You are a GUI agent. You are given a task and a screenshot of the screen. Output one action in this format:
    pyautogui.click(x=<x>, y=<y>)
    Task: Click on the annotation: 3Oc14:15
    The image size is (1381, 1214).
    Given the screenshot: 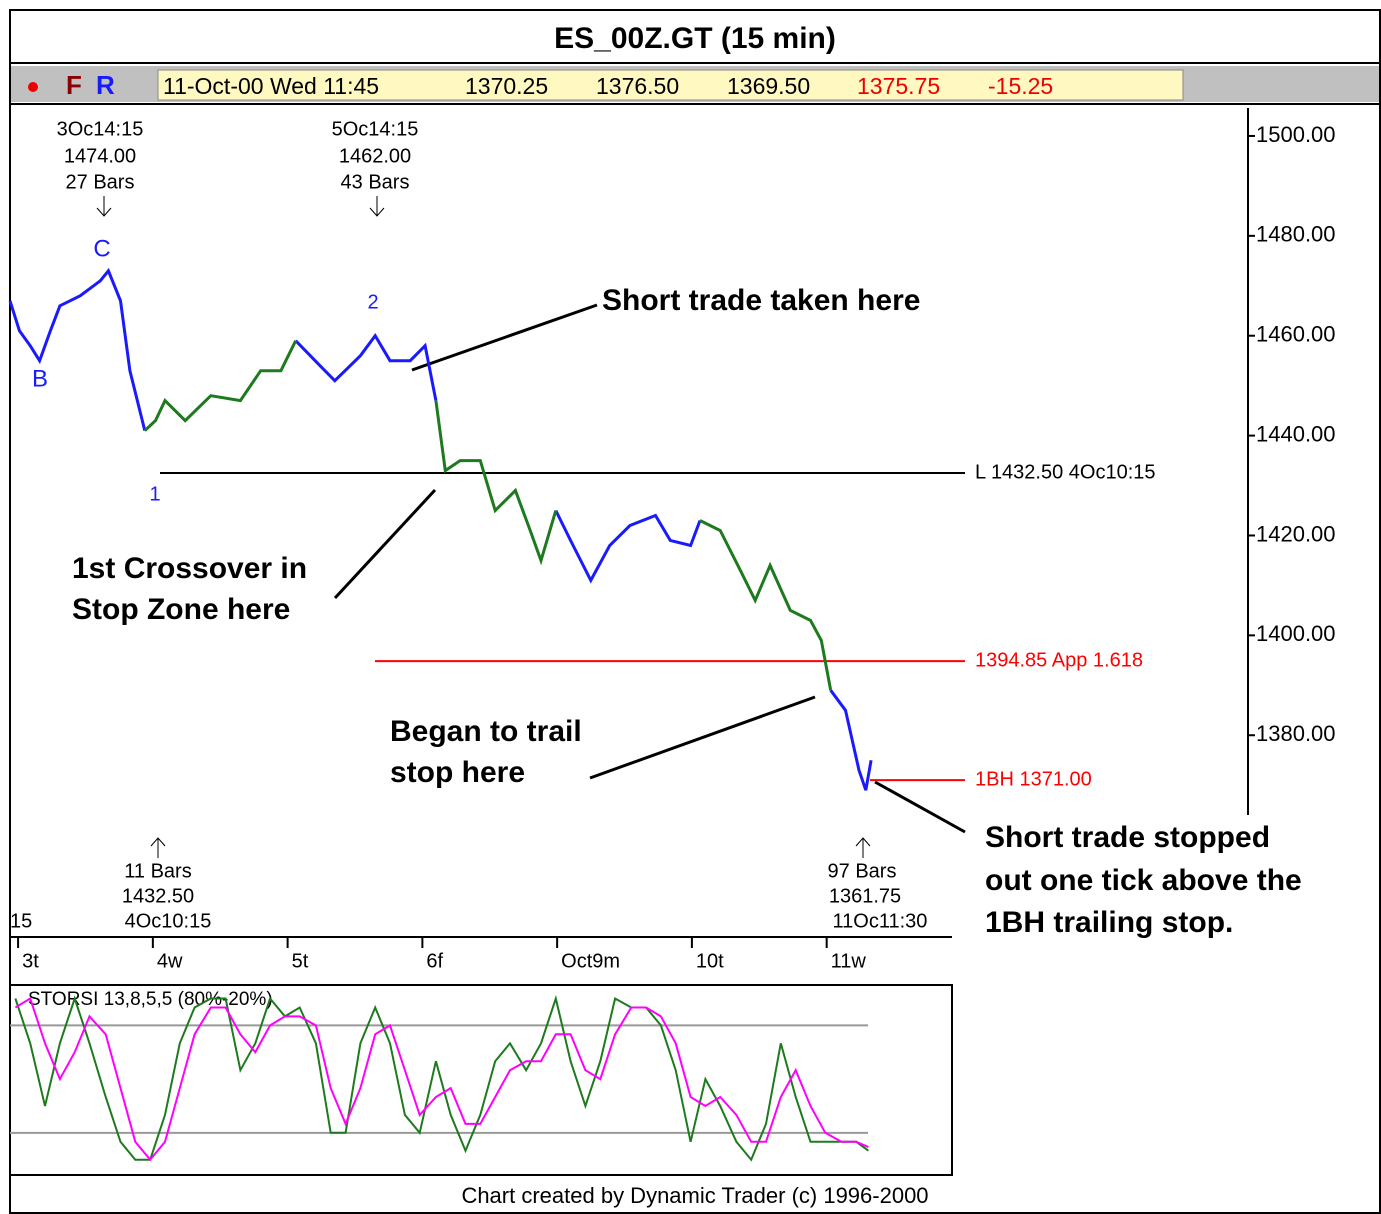 What is the action you would take?
    pyautogui.click(x=100, y=129)
    